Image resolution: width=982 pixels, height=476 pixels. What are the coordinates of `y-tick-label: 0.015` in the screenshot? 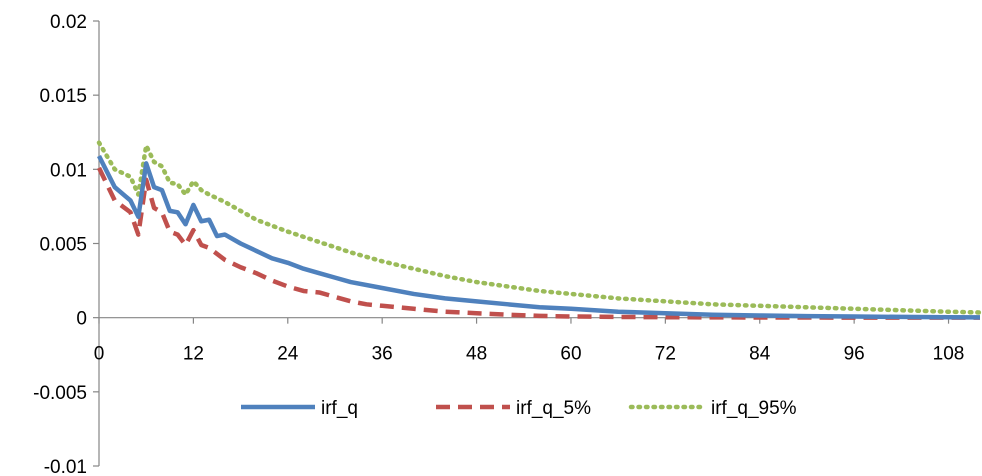 It's located at (63, 96).